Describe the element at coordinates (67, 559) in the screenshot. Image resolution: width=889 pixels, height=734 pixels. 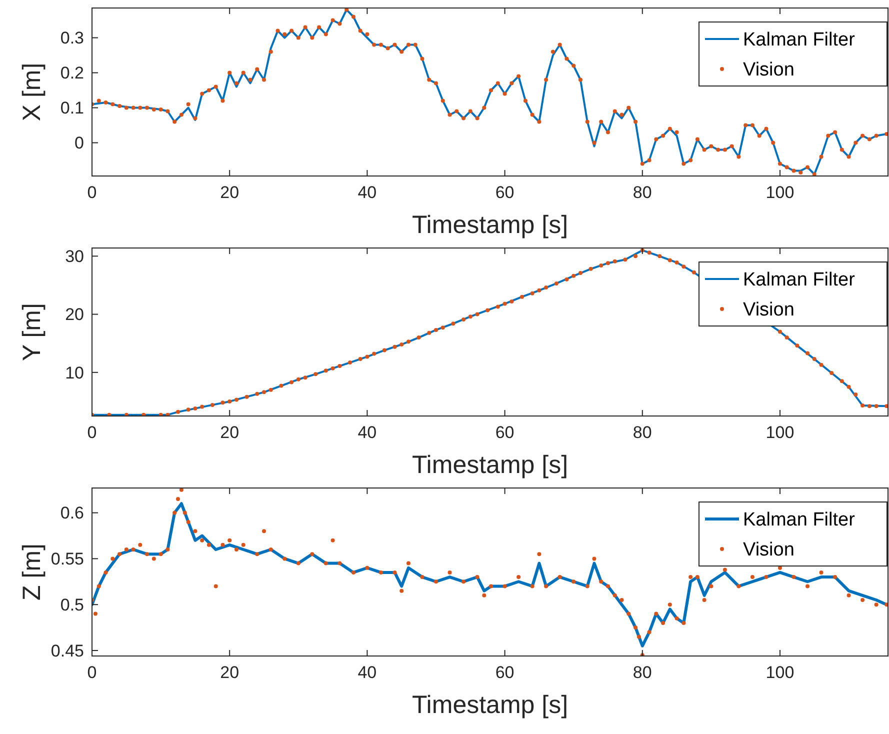
I see `y-tick-label: 0.55` at that location.